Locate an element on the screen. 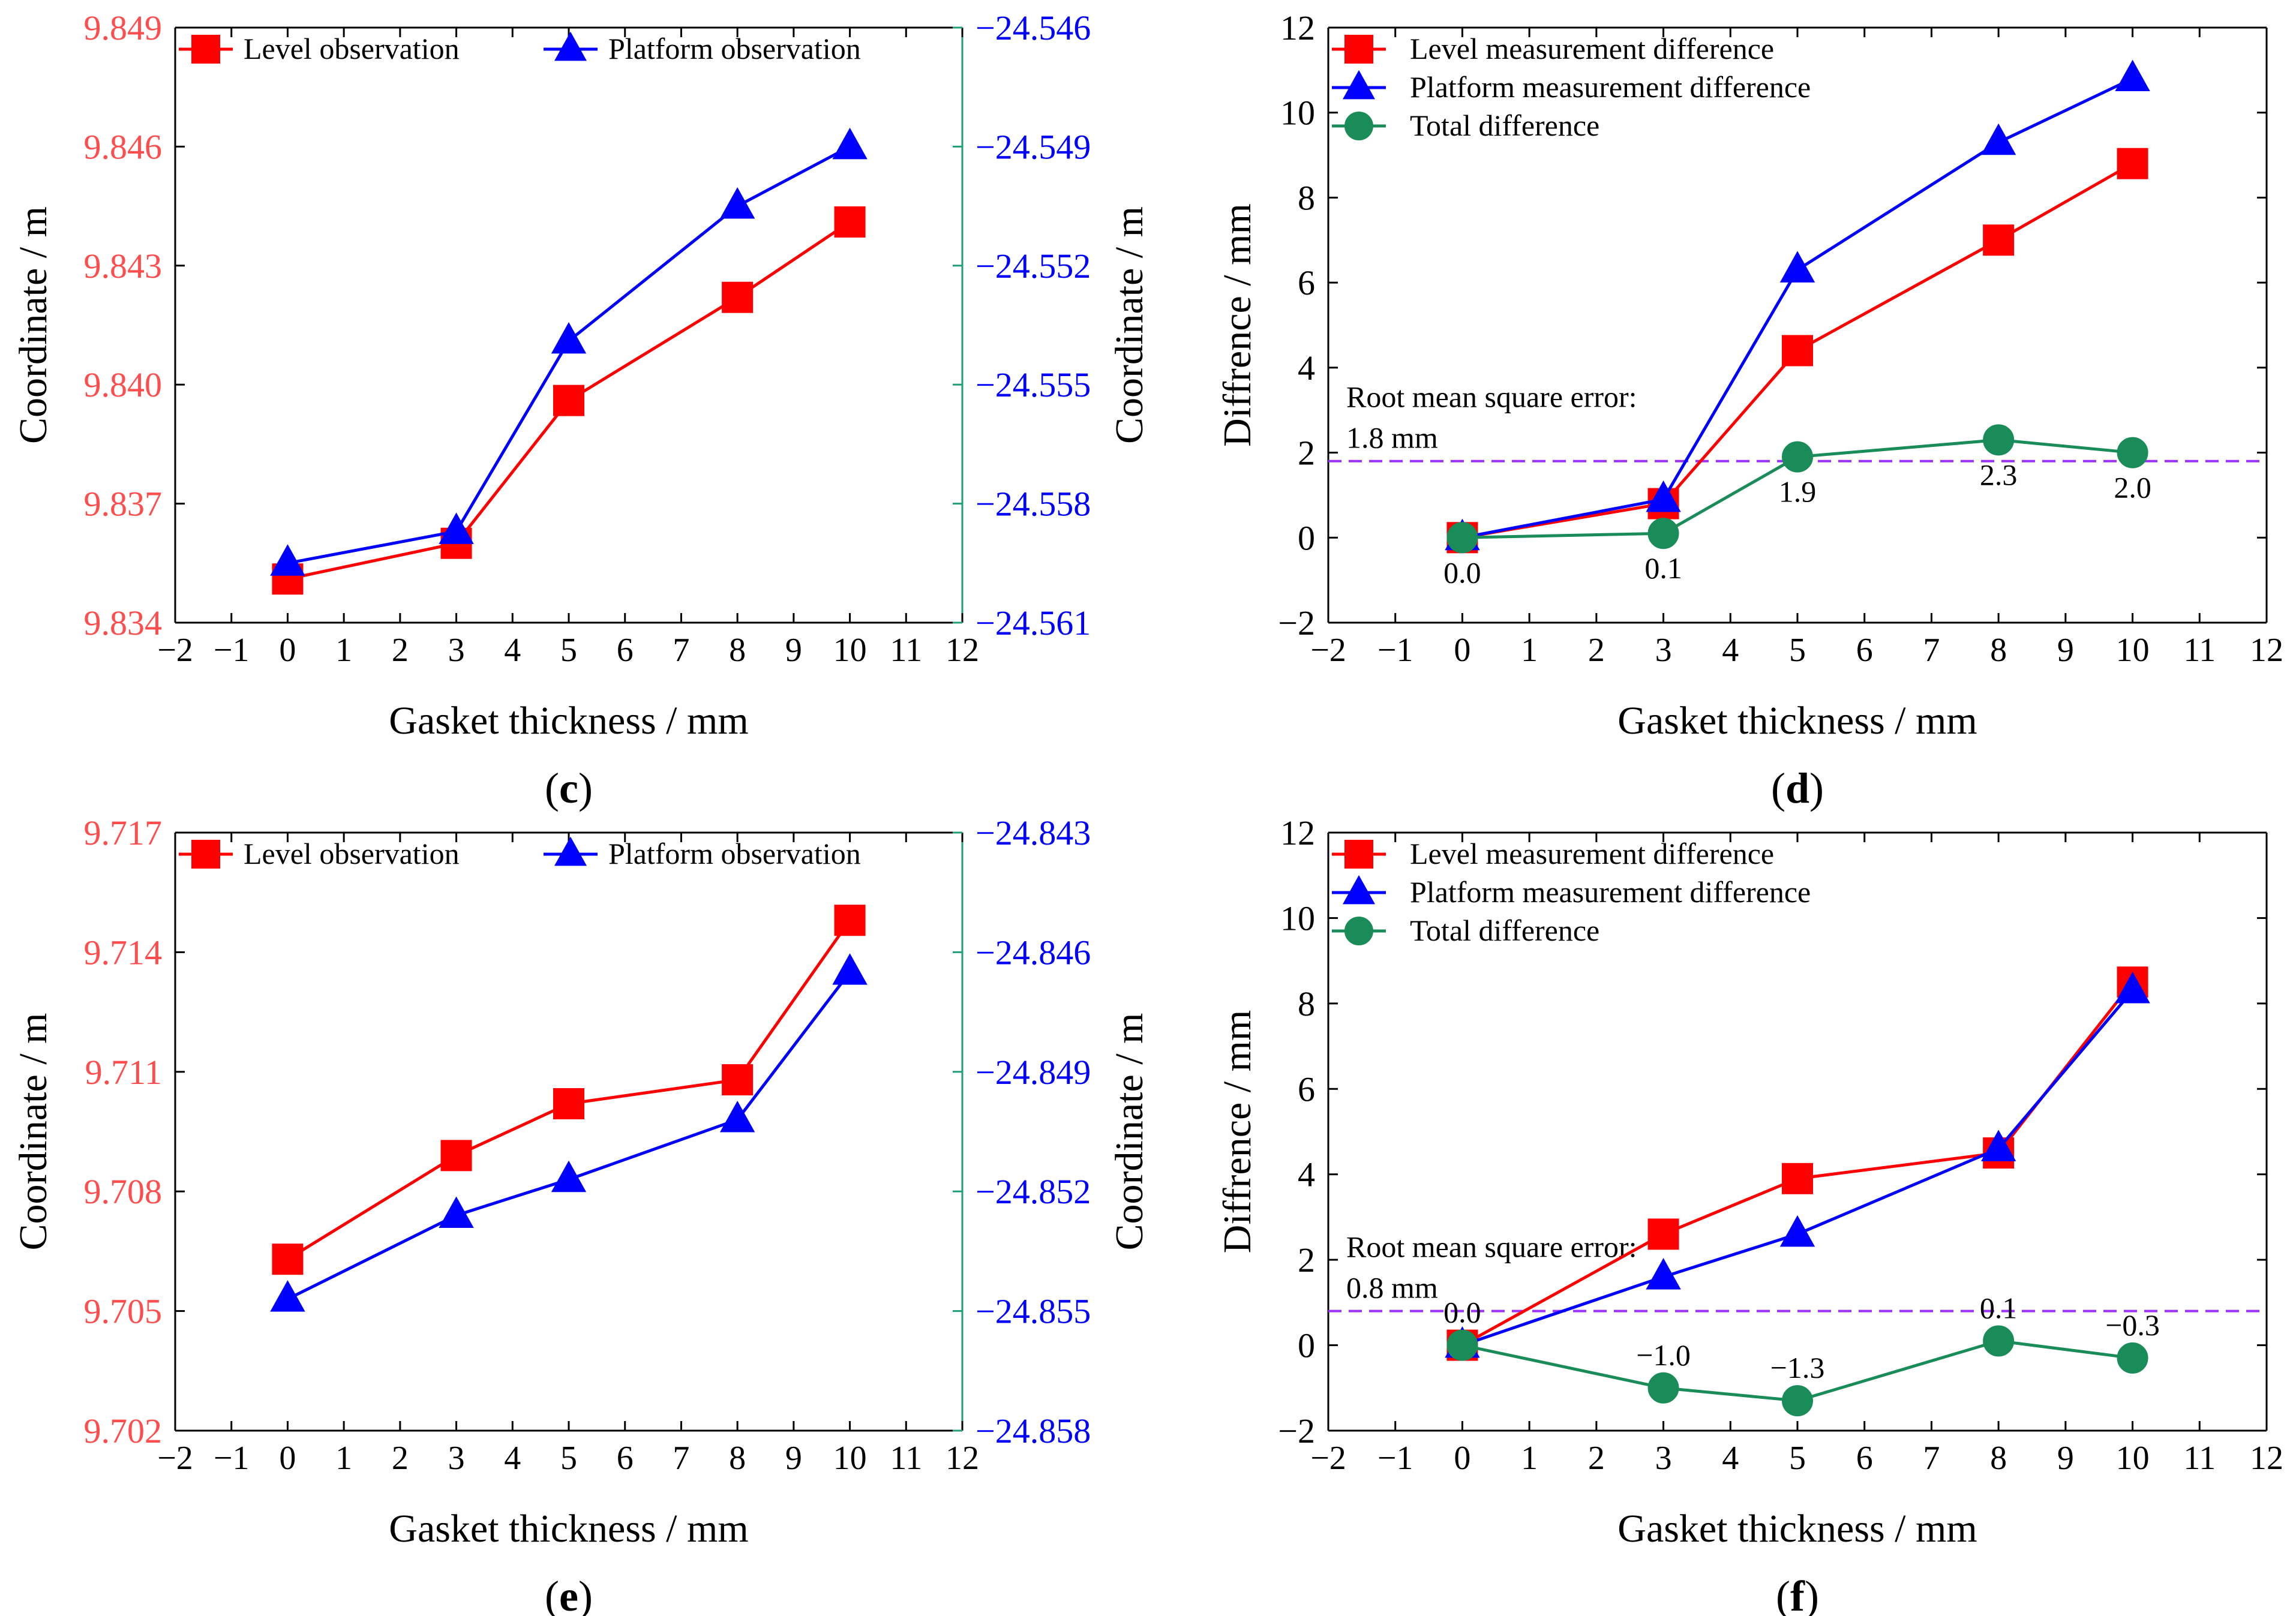 This screenshot has width=2296, height=1616. y-tick-label-left: 8 is located at coordinates (1307, 198).